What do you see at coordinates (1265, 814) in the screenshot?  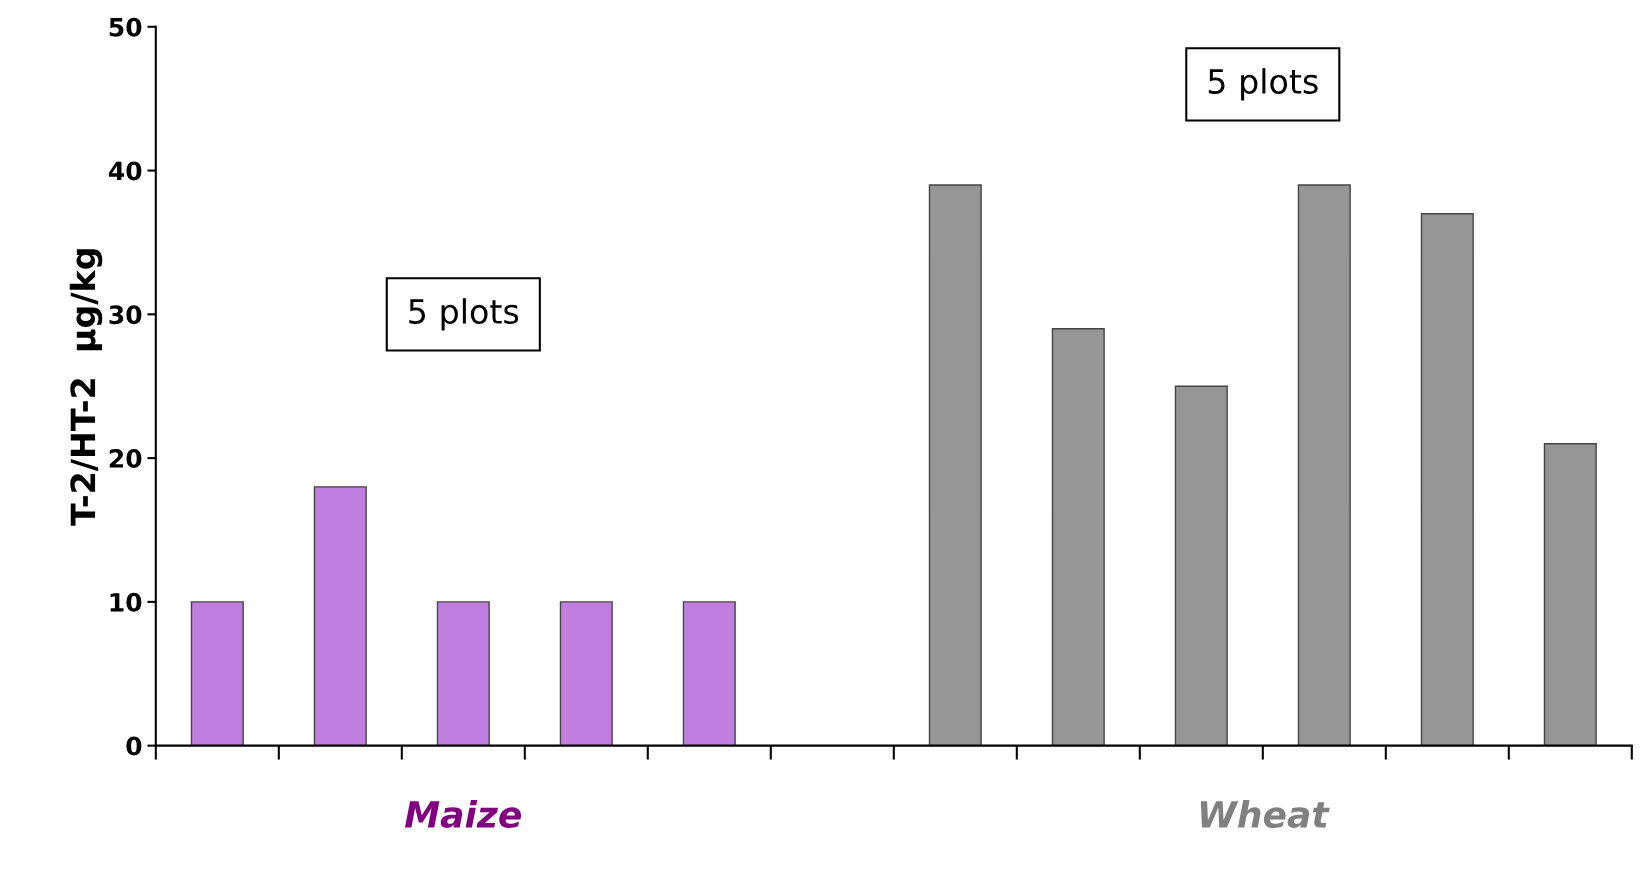 I see `series-label: Wheat` at bounding box center [1265, 814].